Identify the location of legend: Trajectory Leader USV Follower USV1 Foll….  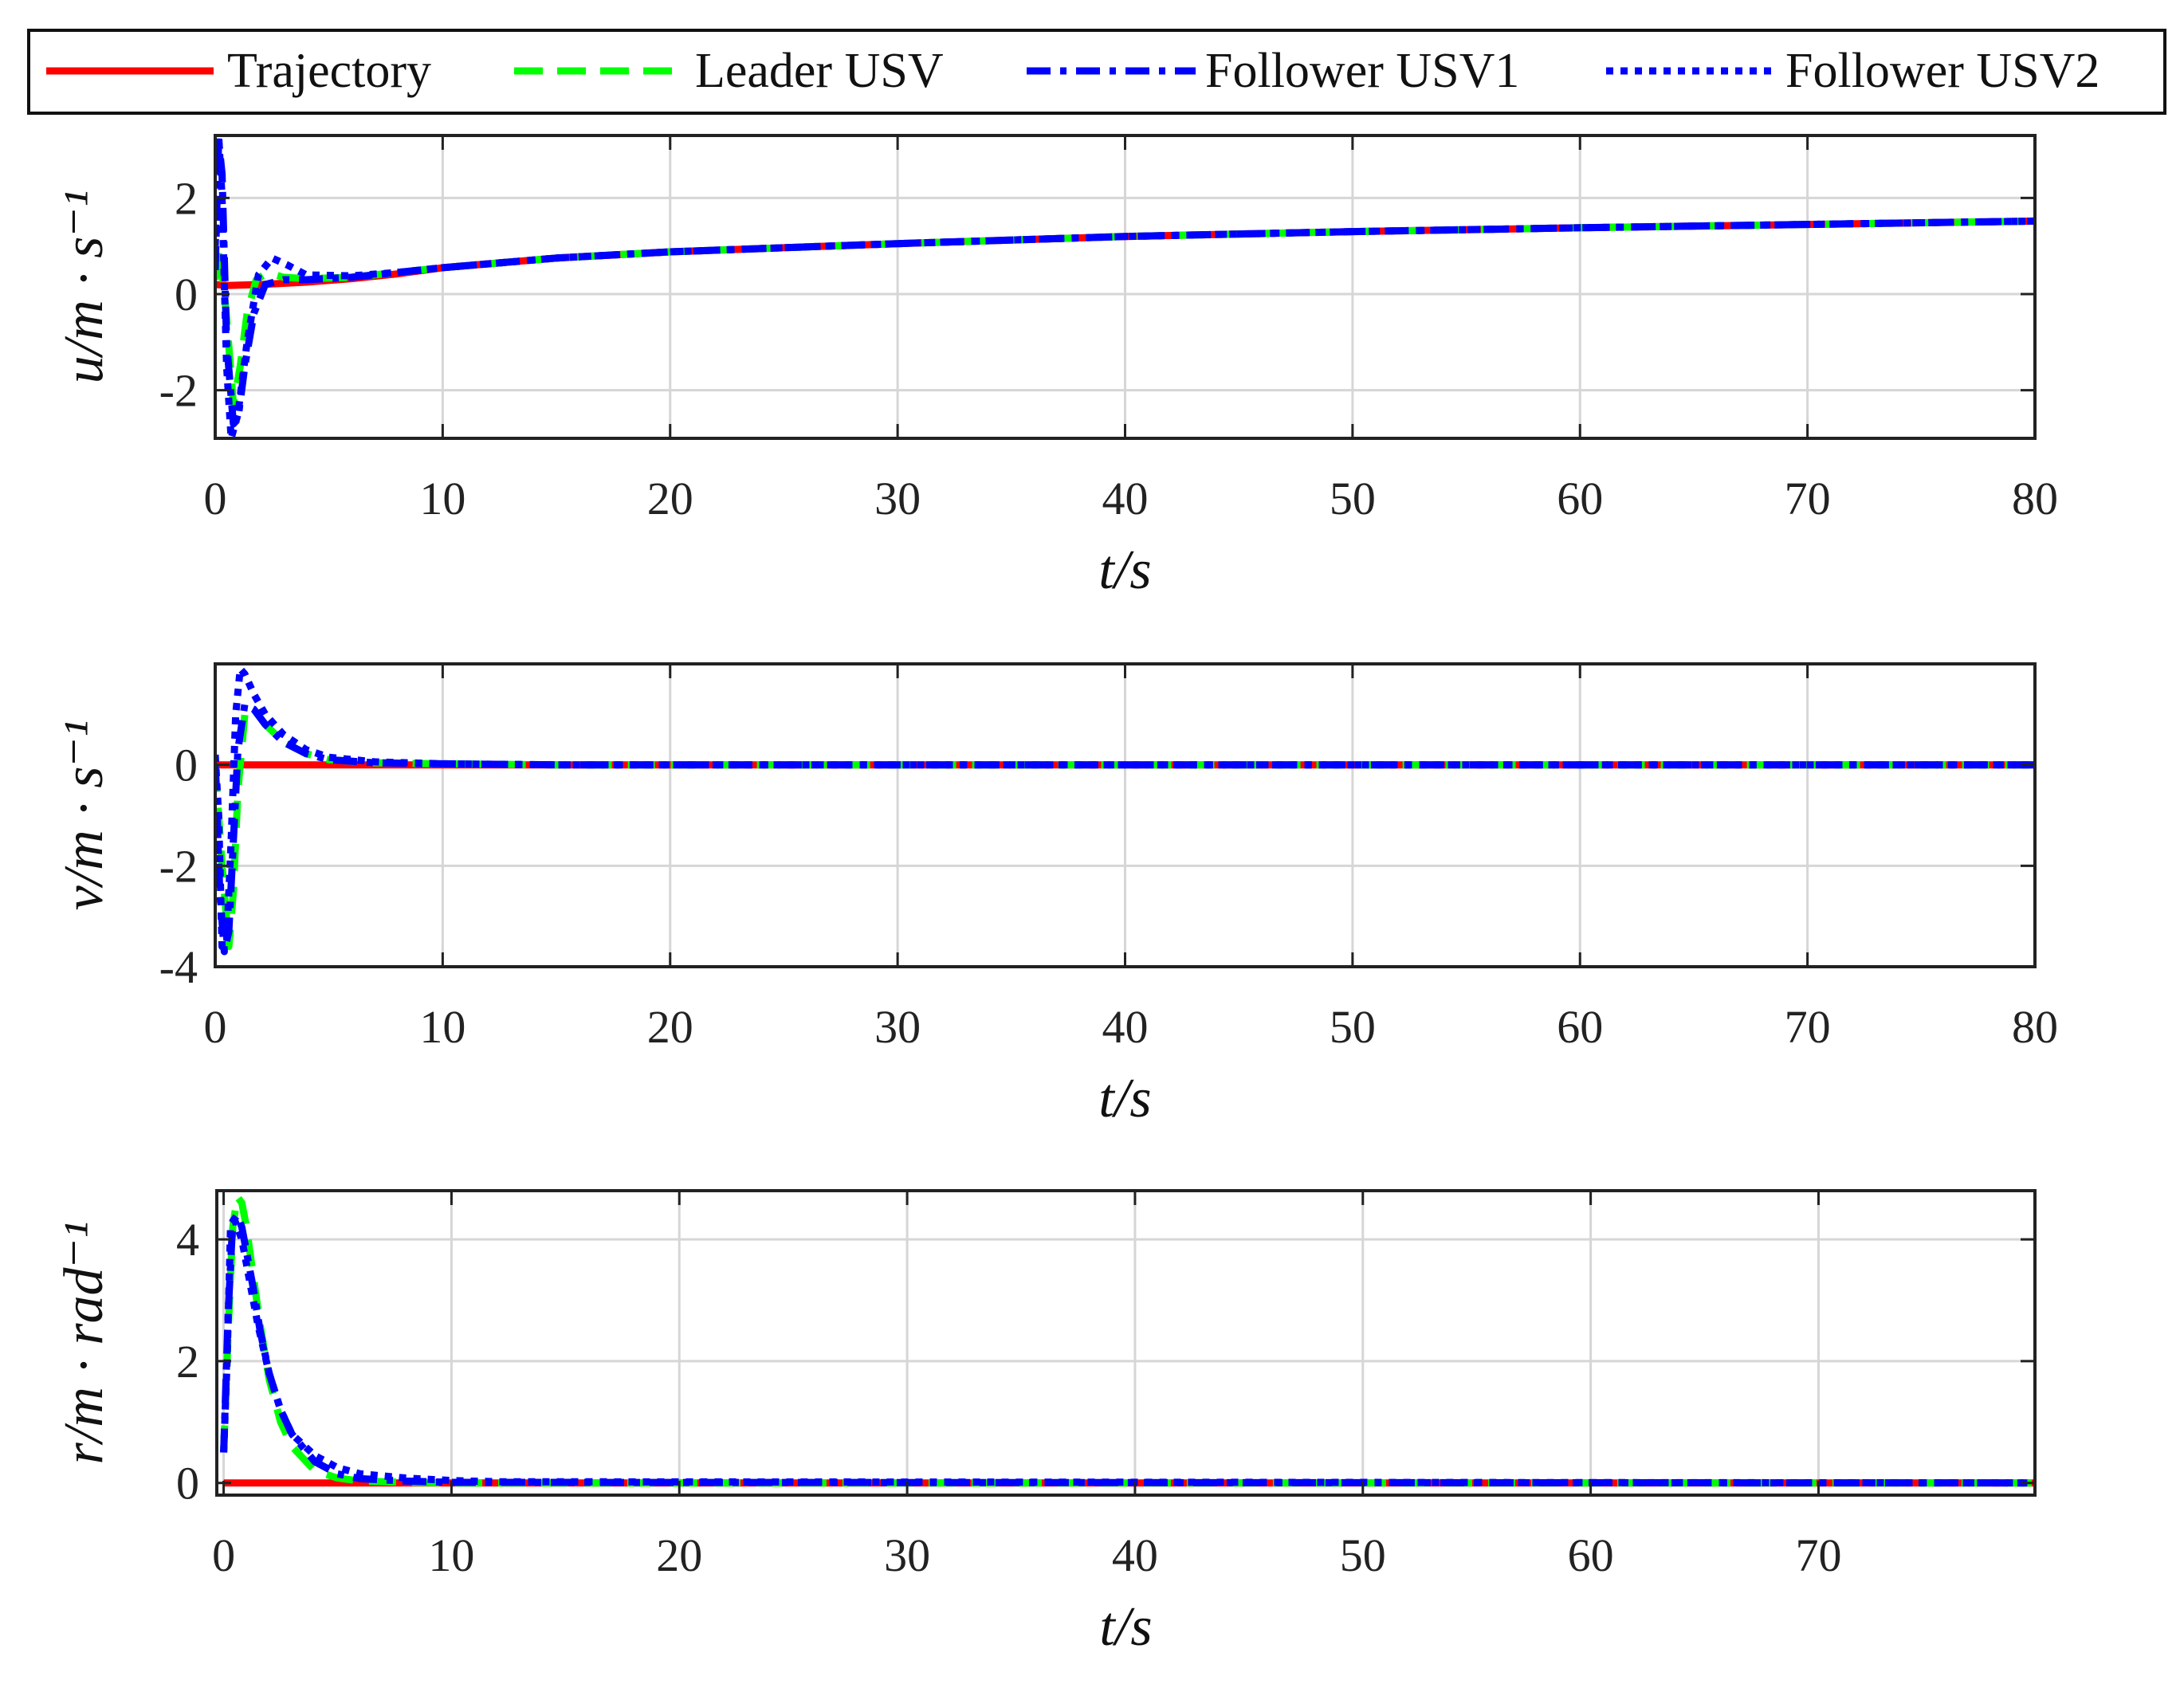
(1096, 72).